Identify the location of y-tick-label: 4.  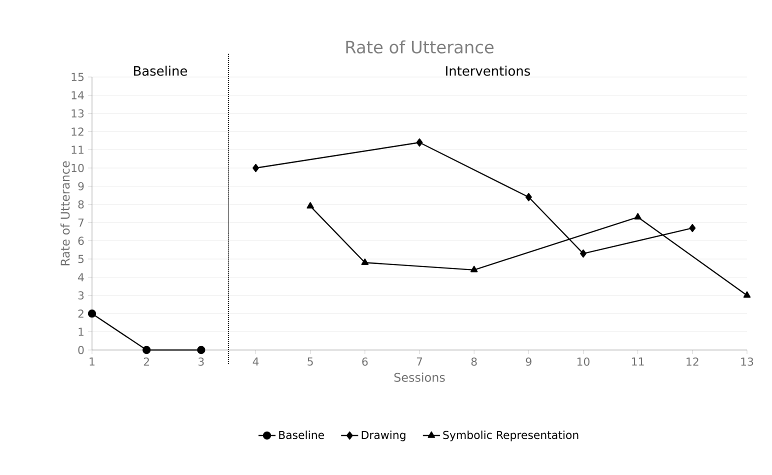
(81, 277).